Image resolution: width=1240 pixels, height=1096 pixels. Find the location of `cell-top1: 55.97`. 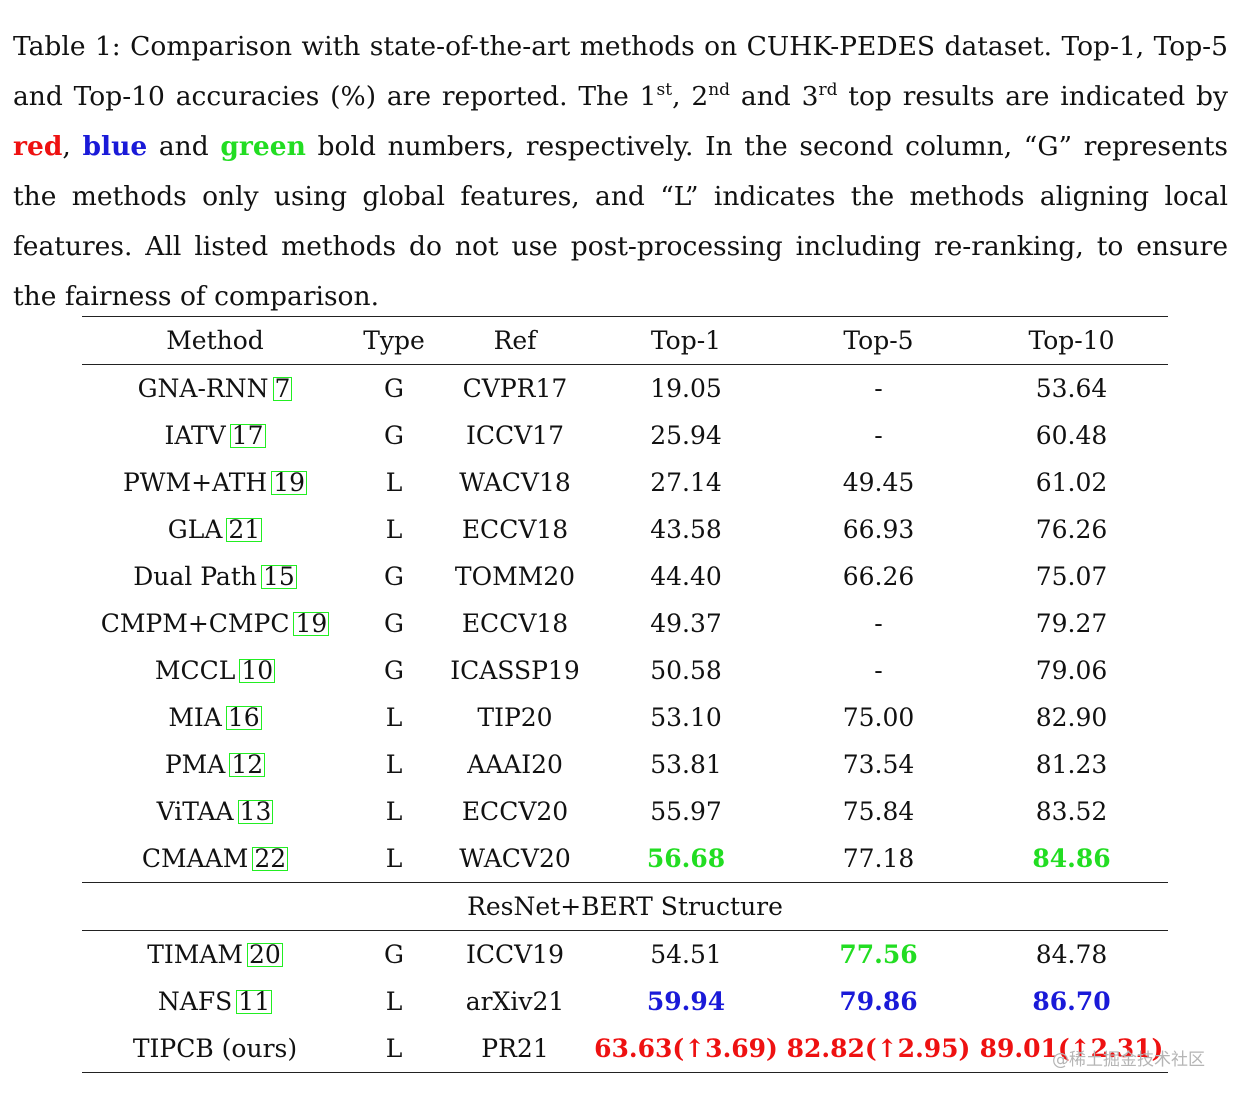

cell-top1: 55.97 is located at coordinates (686, 811).